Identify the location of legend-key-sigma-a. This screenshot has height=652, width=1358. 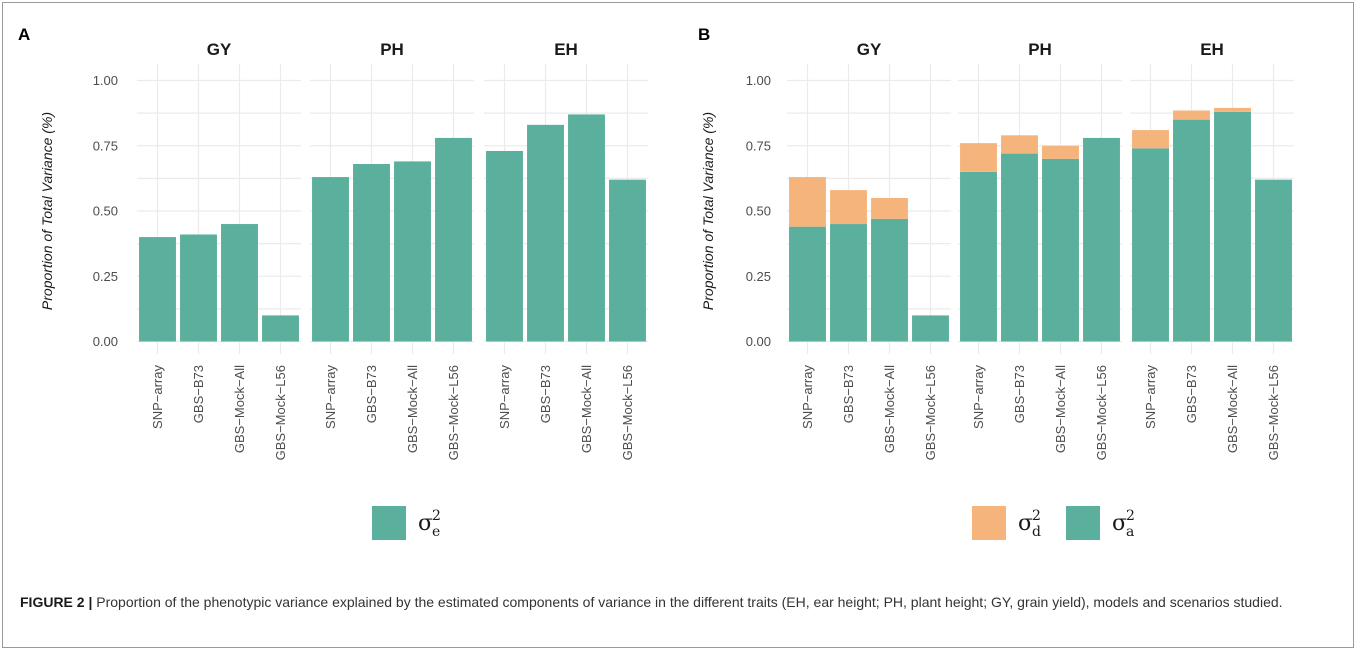
(1083, 523).